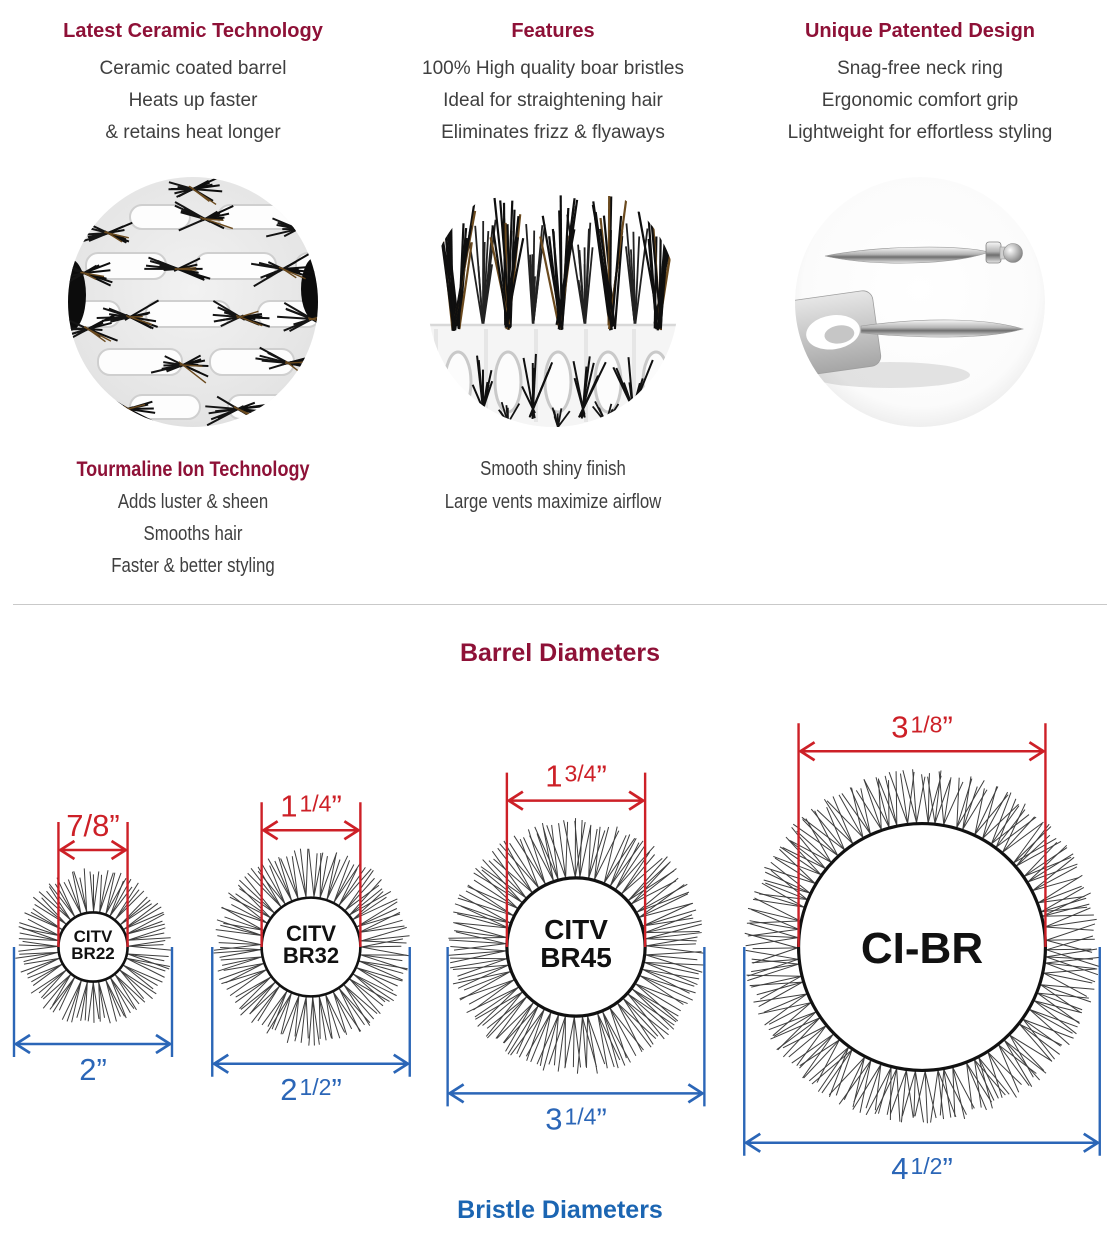  I want to click on feature-line: Smooths hair, so click(193, 534).